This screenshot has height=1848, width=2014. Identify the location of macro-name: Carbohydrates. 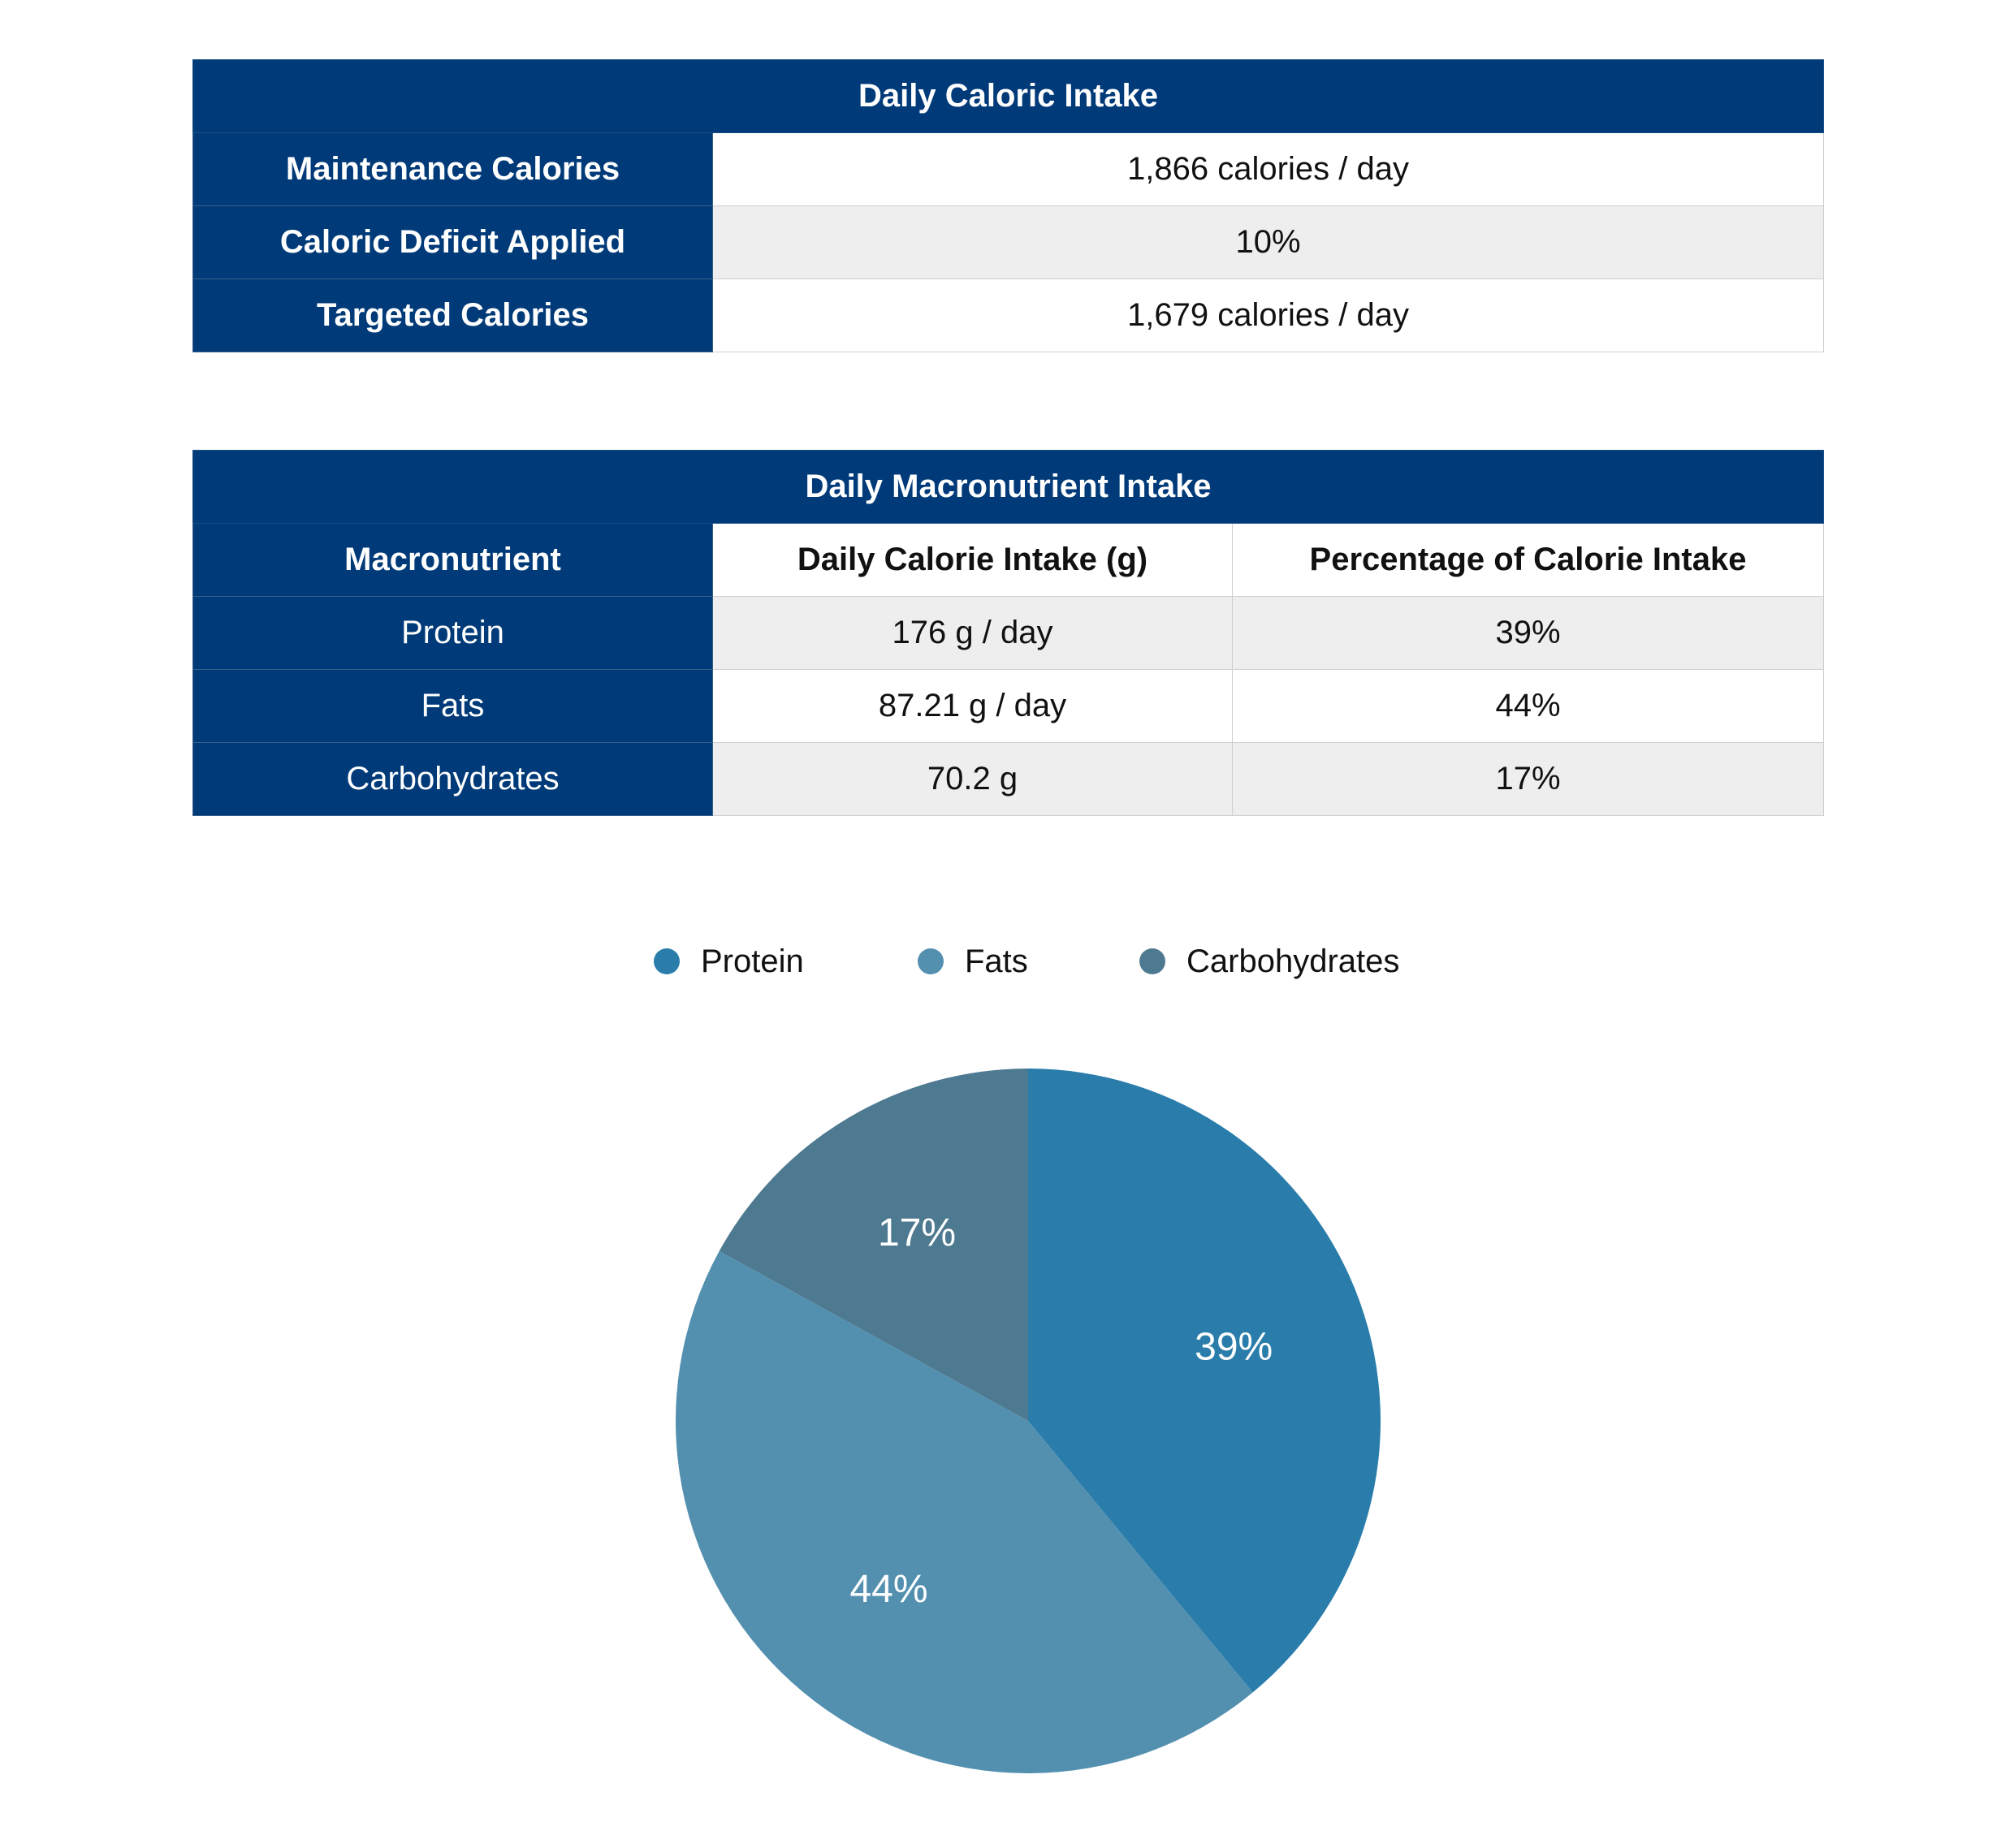
(452, 779).